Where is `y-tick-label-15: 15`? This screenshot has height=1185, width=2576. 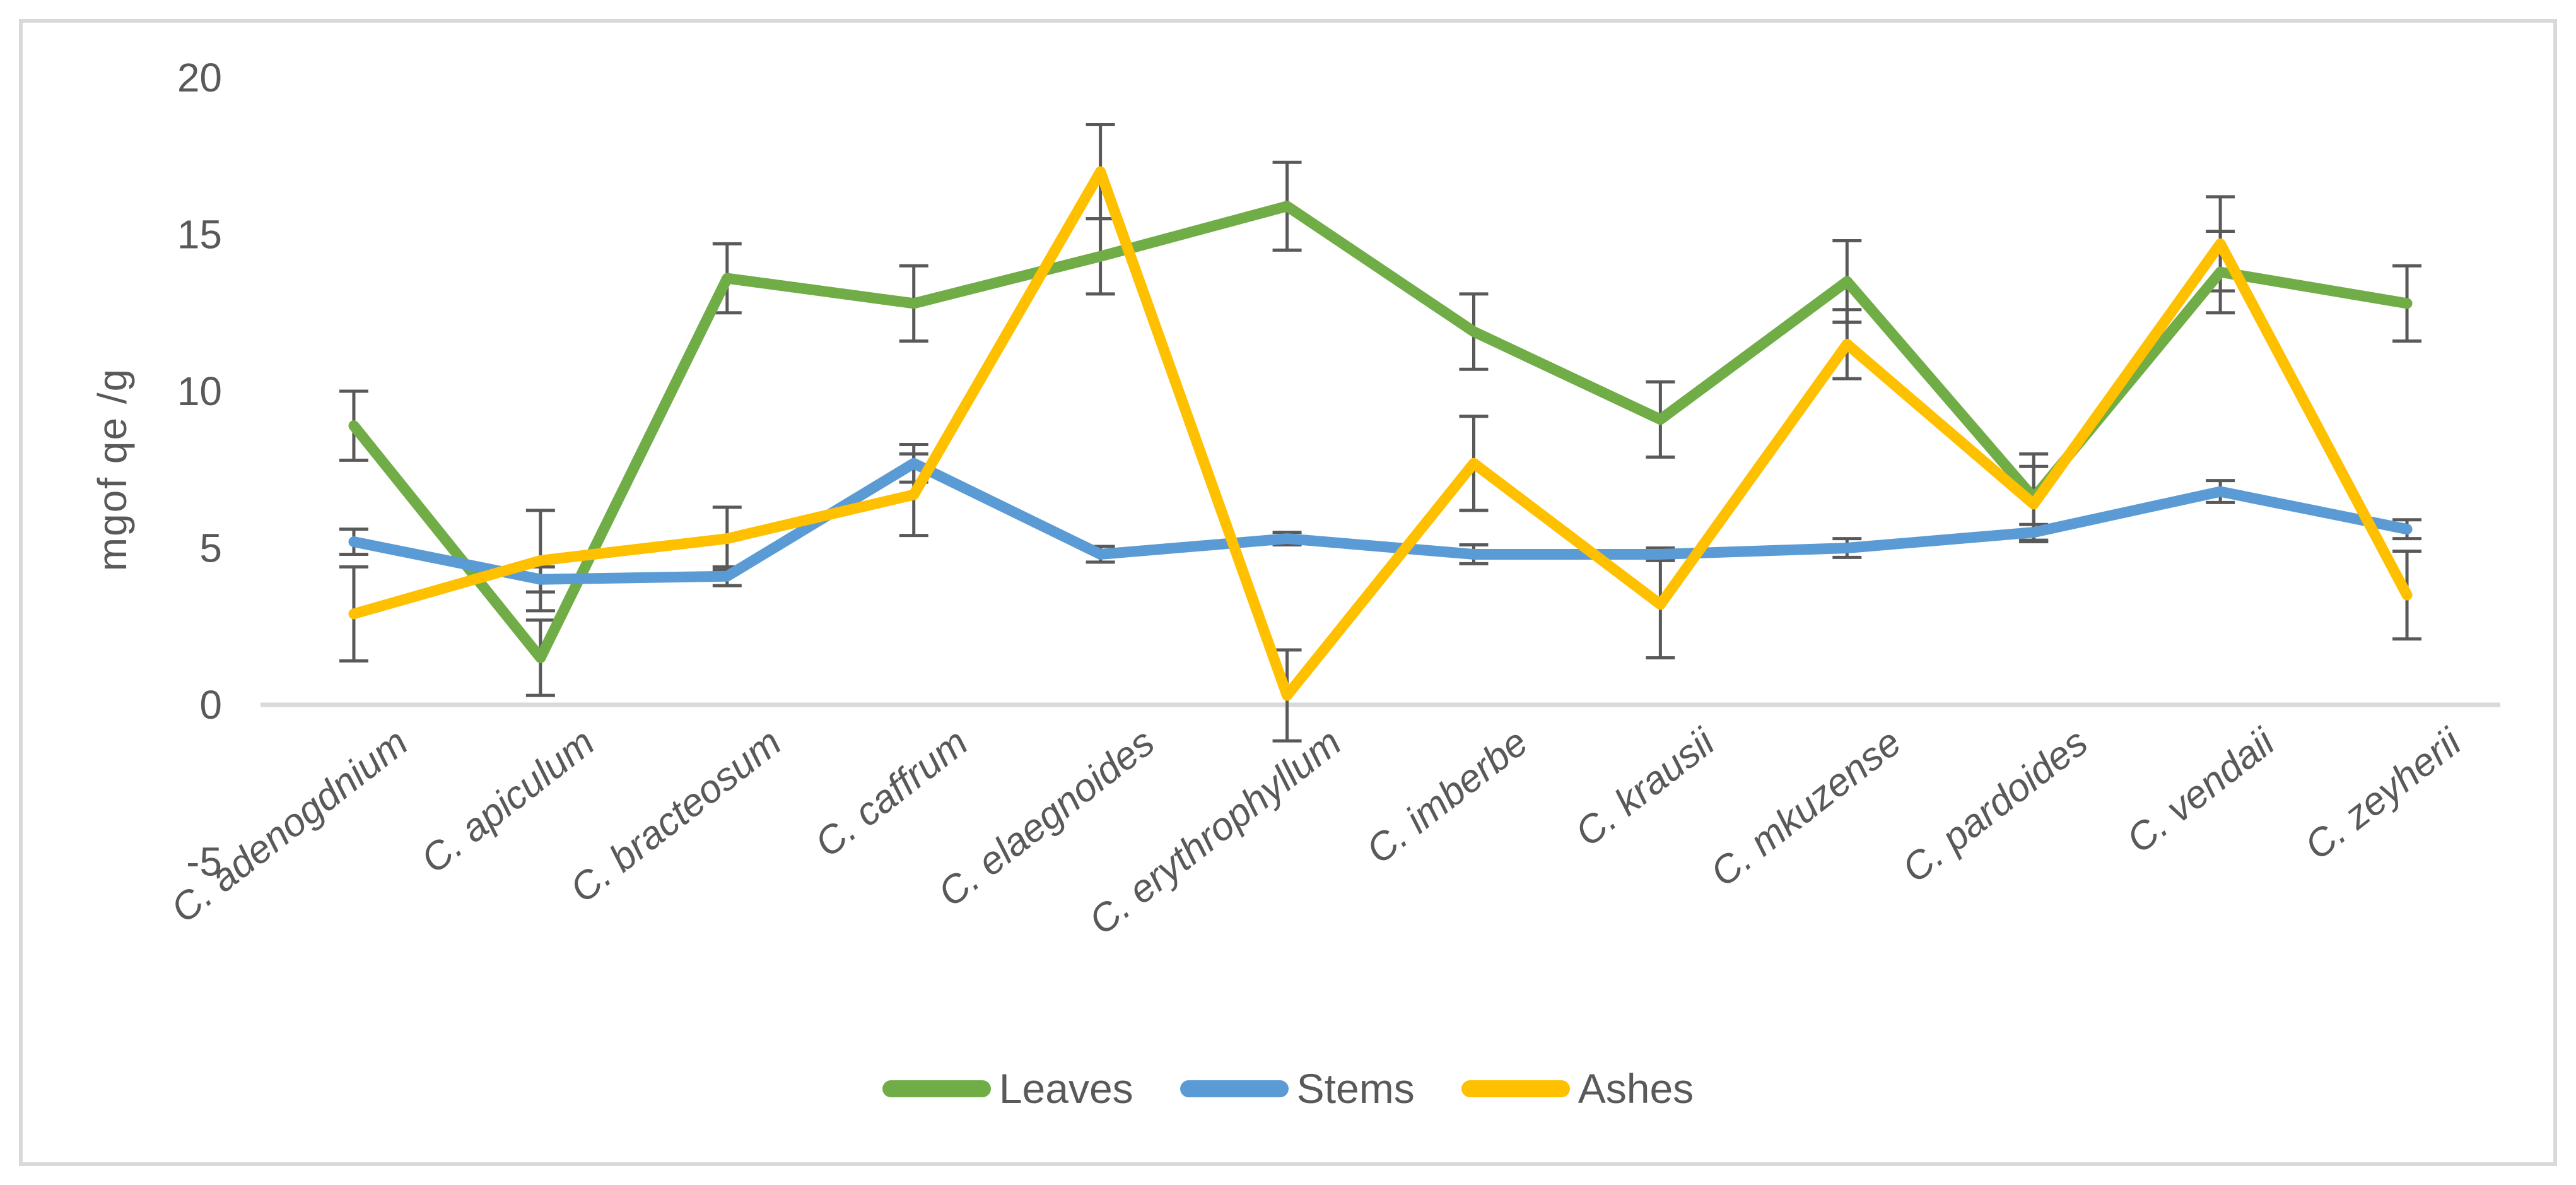 y-tick-label-15: 15 is located at coordinates (199, 235).